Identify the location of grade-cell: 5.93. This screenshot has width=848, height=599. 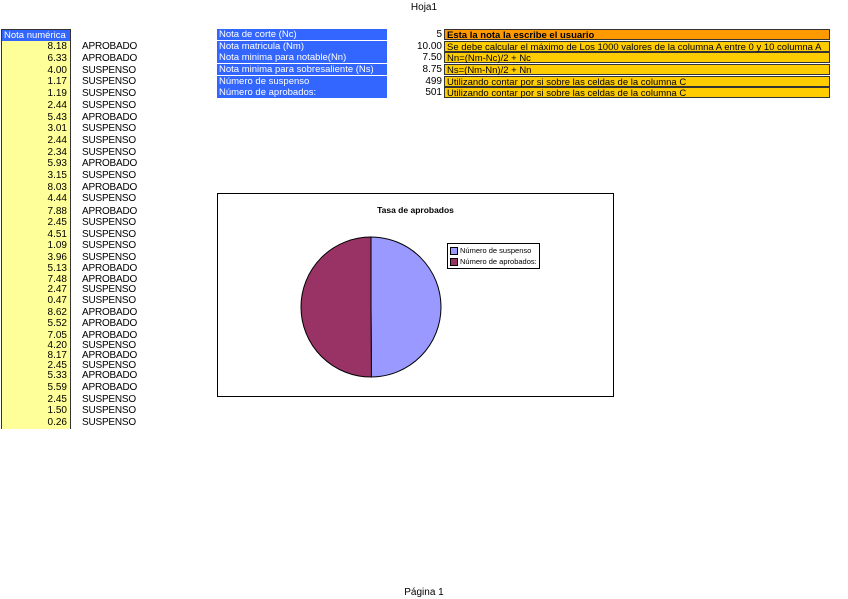
(57, 163).